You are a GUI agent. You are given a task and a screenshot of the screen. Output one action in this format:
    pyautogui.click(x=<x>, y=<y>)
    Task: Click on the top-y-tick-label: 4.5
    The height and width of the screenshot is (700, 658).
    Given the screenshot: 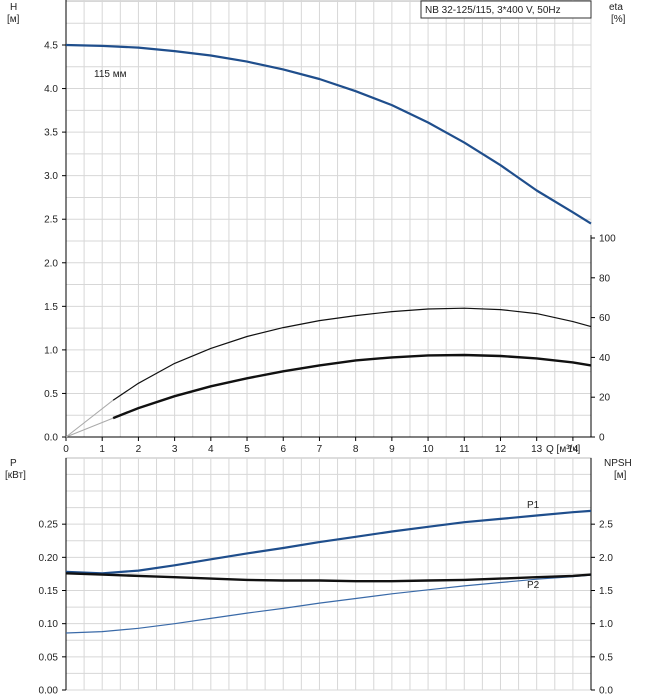 What is the action you would take?
    pyautogui.click(x=51, y=46)
    